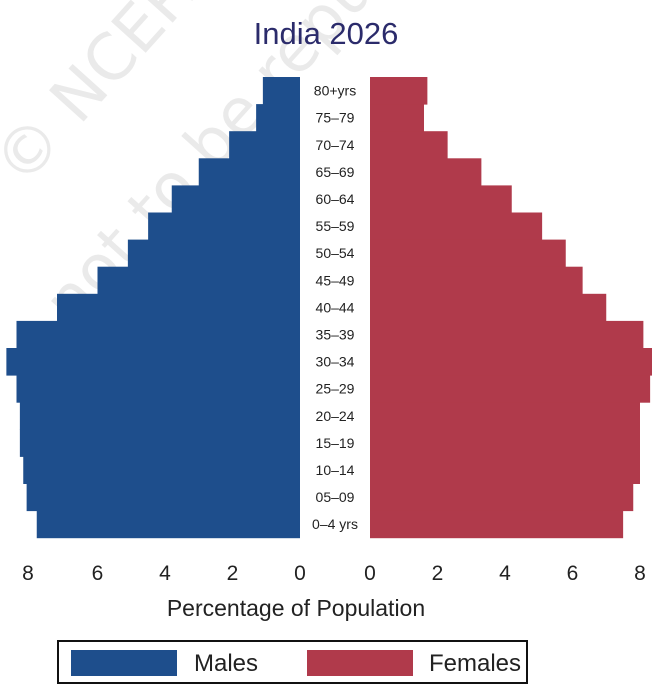 The height and width of the screenshot is (686, 652). What do you see at coordinates (226, 663) in the screenshot?
I see `legend-label-males: Males` at bounding box center [226, 663].